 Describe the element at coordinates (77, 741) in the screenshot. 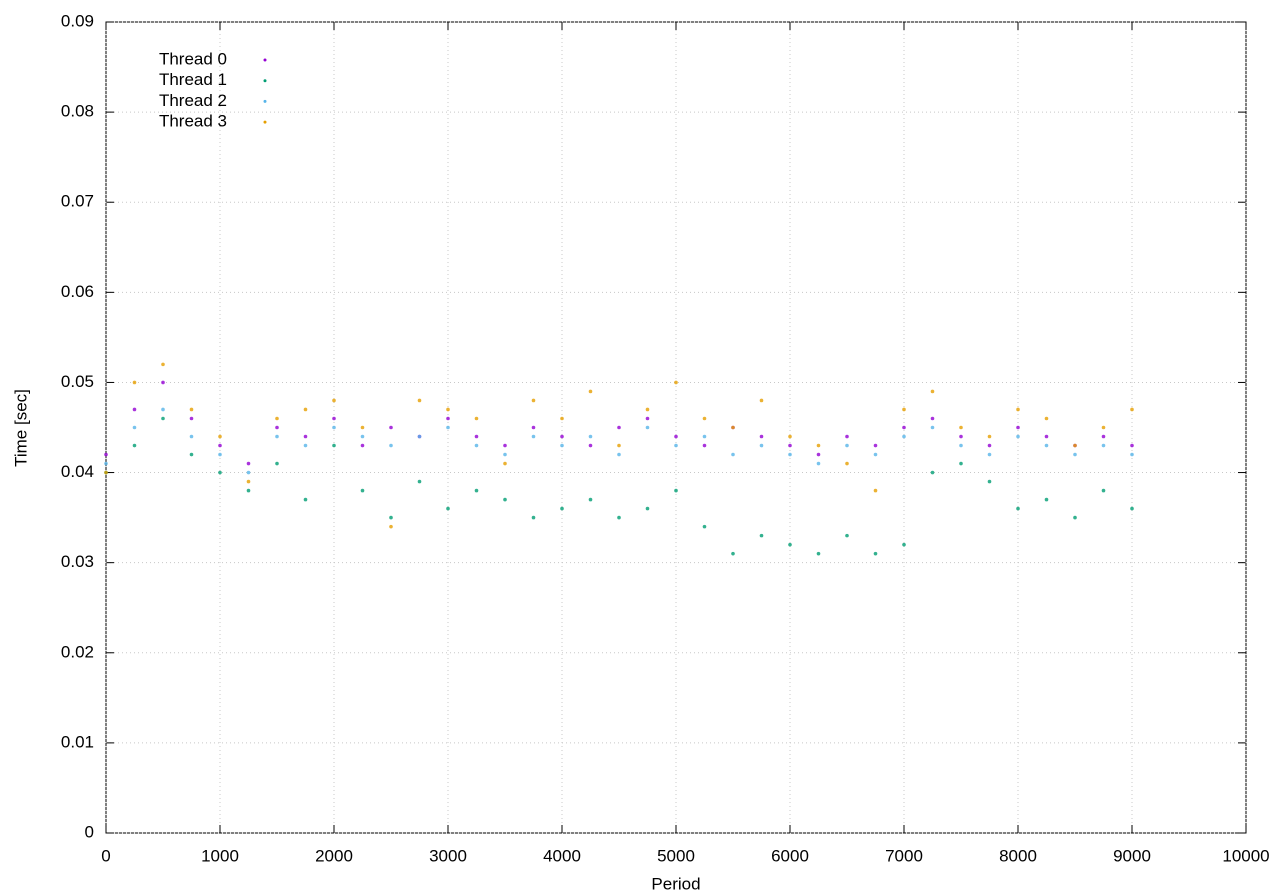

I see `y-tick-label: 0.01` at that location.